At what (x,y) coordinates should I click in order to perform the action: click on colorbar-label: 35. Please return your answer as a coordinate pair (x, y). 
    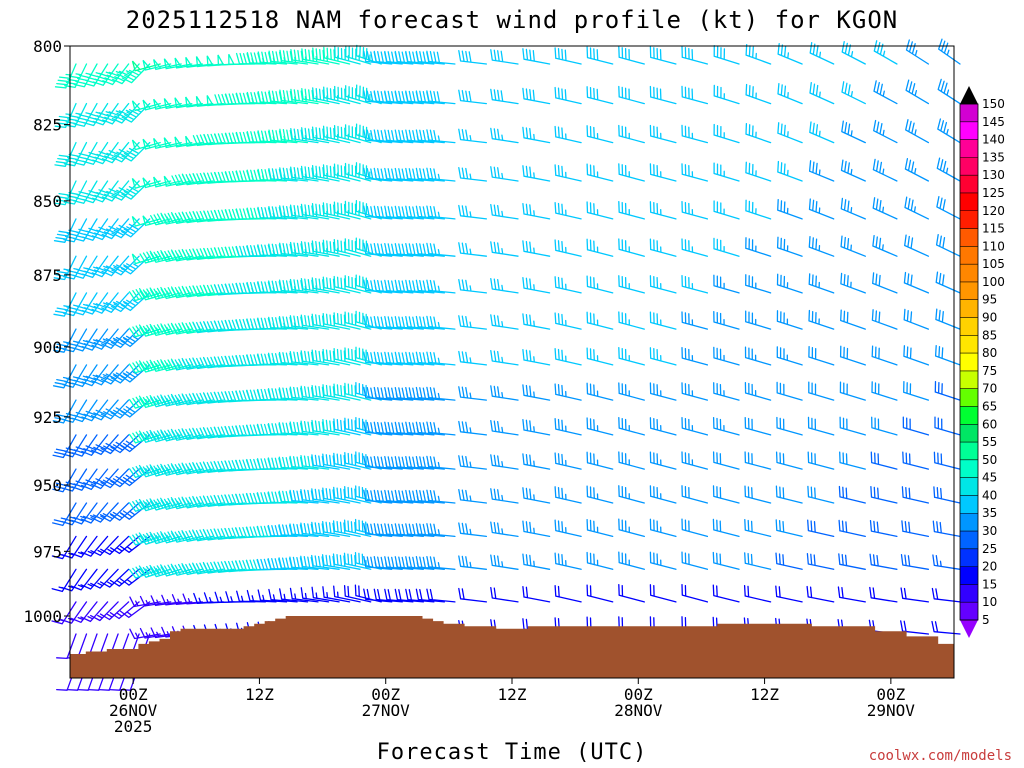
    Looking at the image, I should click on (989, 513).